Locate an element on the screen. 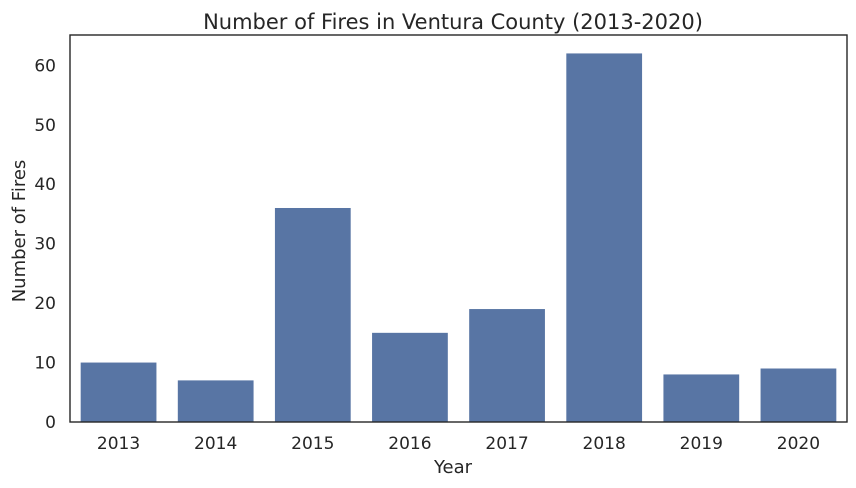 This screenshot has width=856, height=488. x-tick-label-2020: 2020 is located at coordinates (798, 444).